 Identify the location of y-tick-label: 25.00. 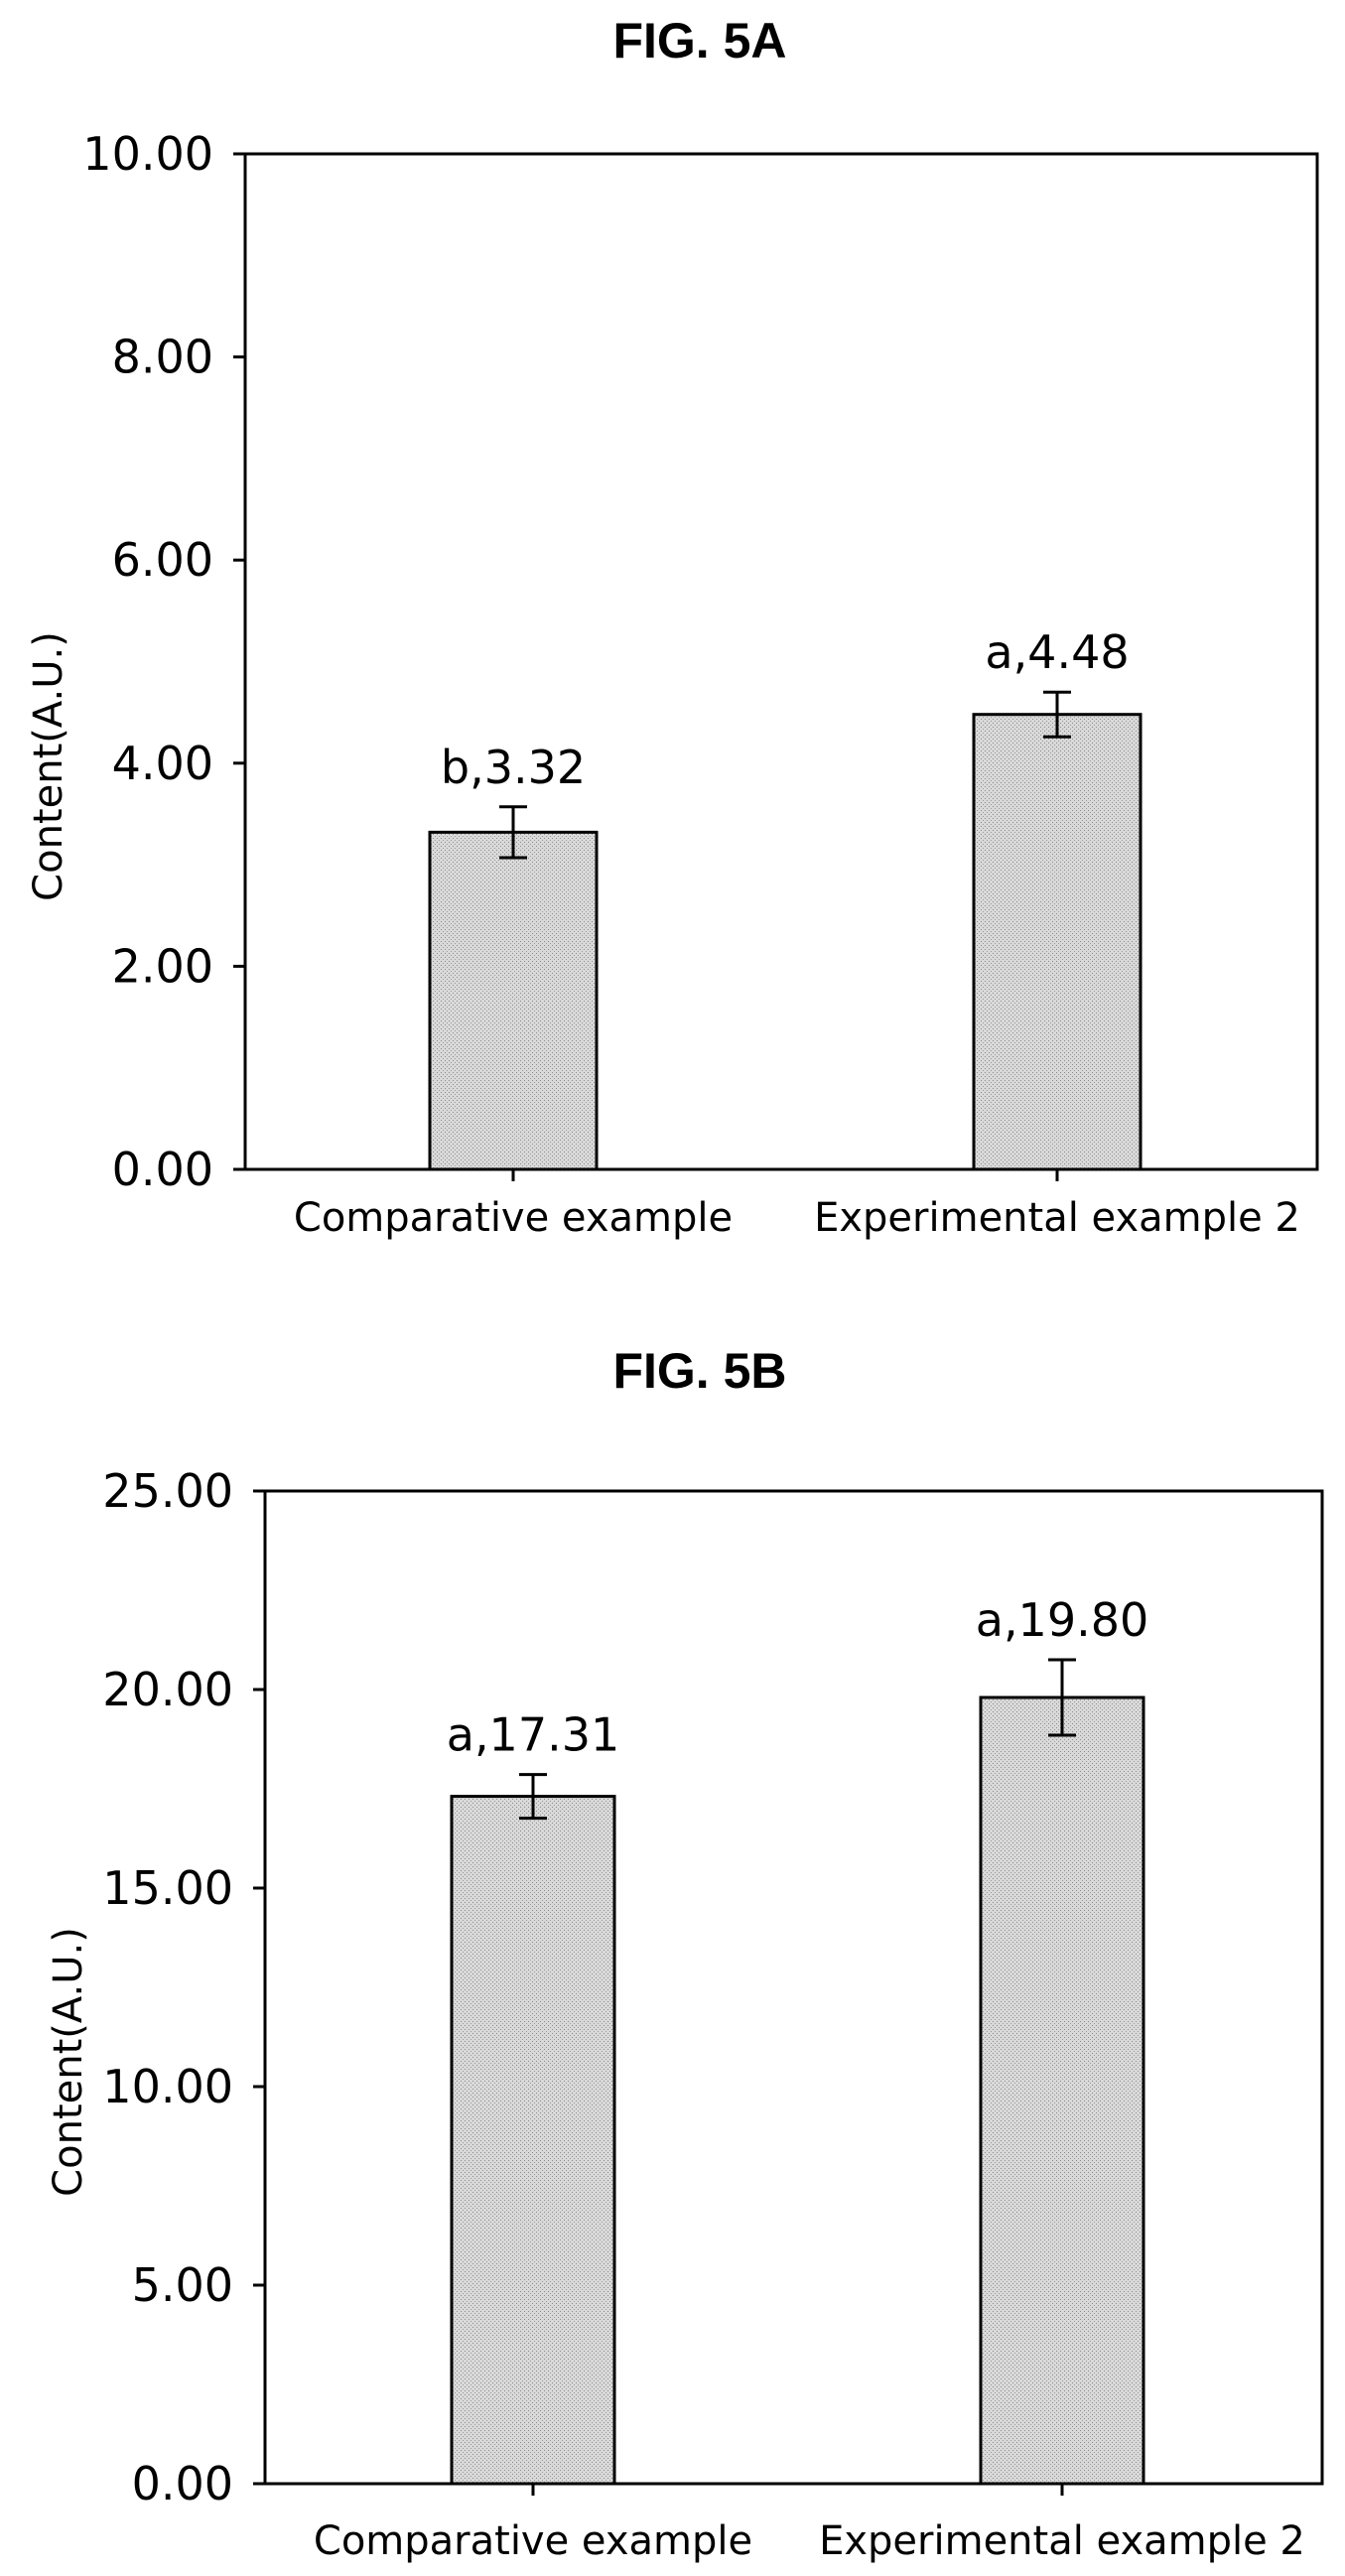
(167, 1491).